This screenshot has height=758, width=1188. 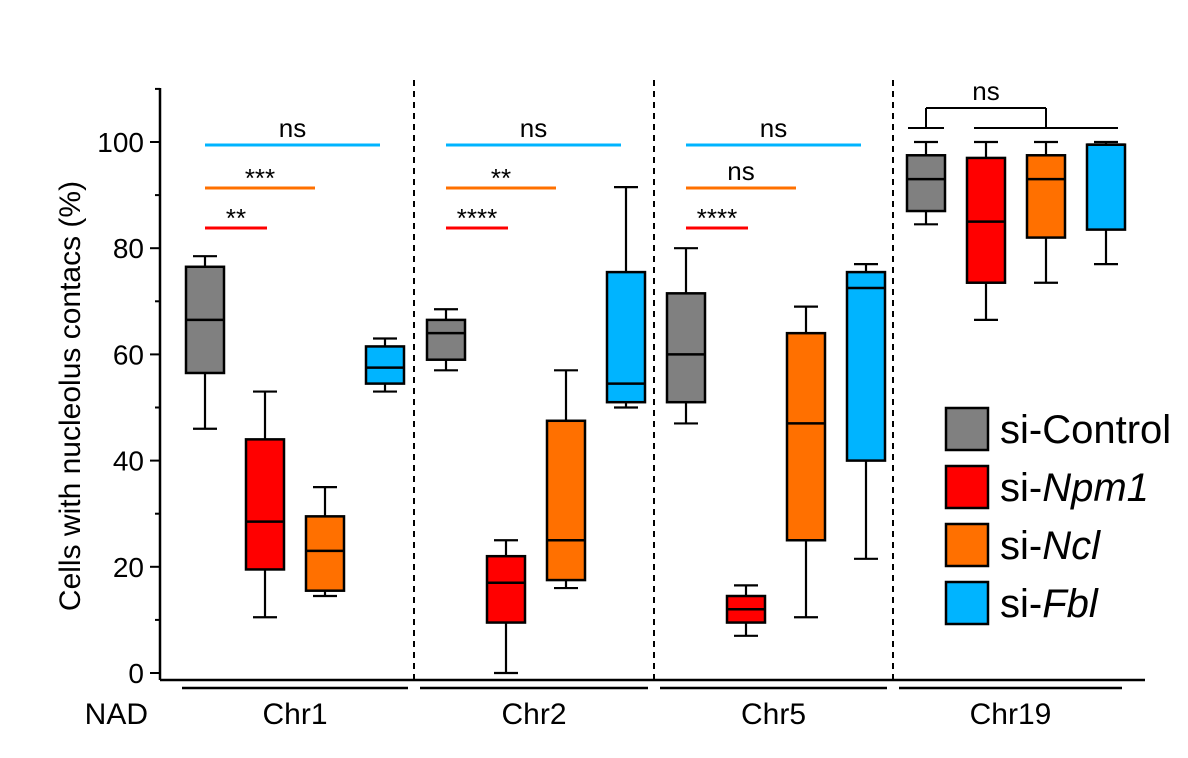 What do you see at coordinates (926, 183) in the screenshot?
I see `box-Chr19-si-Control` at bounding box center [926, 183].